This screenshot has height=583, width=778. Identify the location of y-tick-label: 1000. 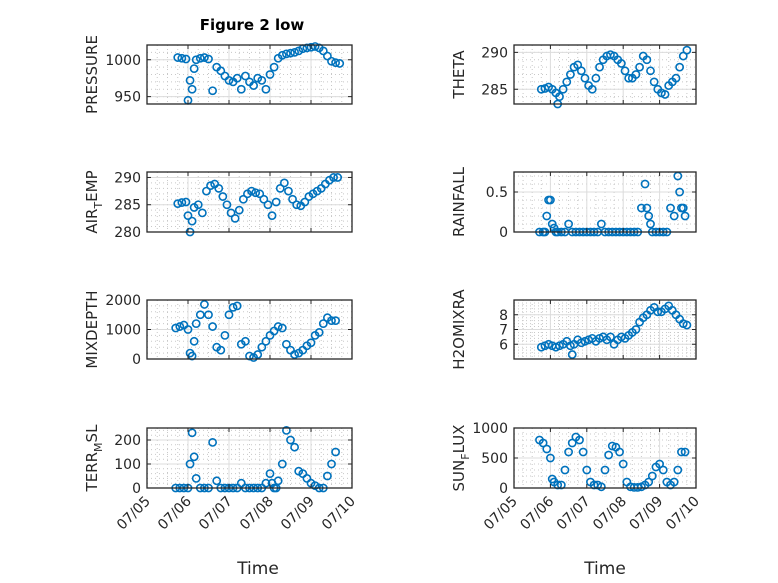
(123, 331).